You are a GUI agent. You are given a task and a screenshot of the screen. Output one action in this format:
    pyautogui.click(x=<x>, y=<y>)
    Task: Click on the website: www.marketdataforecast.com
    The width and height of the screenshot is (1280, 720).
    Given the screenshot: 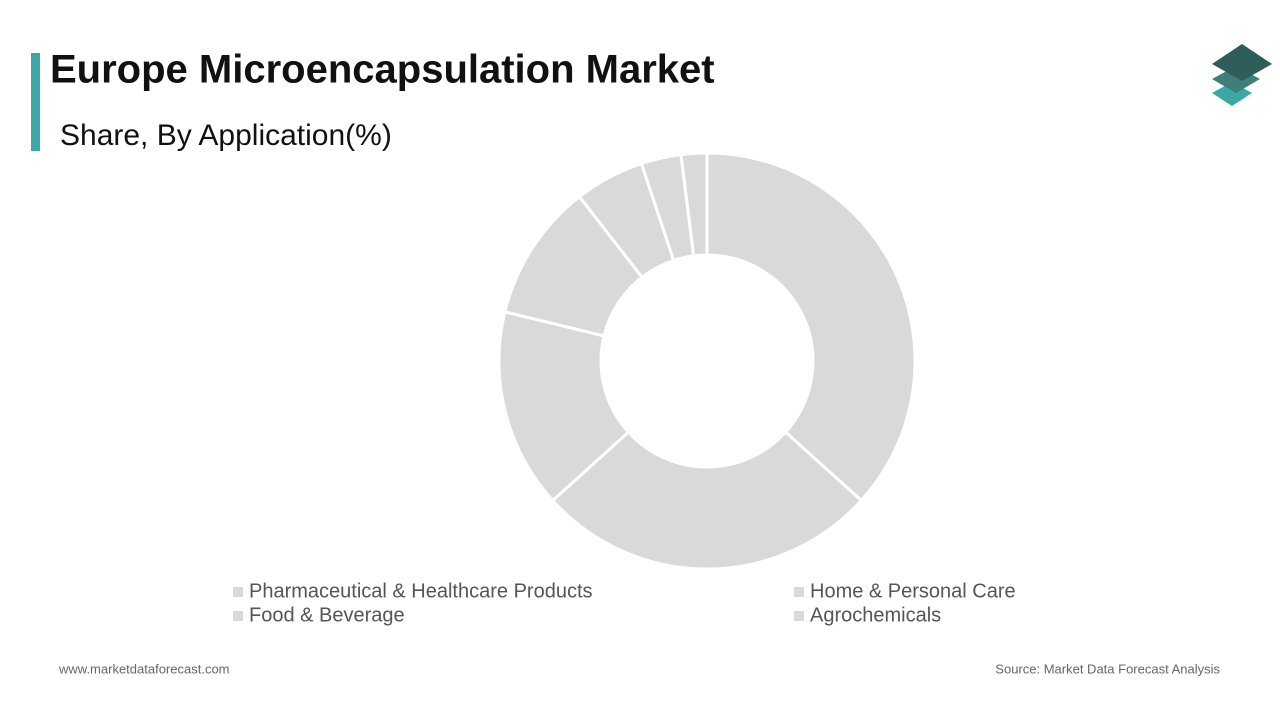 What is the action you would take?
    pyautogui.click(x=144, y=668)
    